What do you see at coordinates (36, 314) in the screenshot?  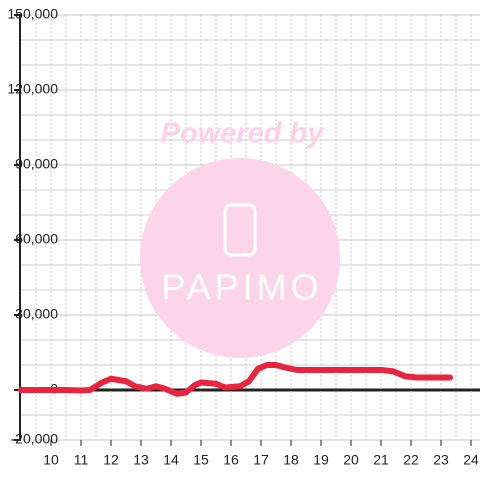 I see `y-tick-label: 30,000` at bounding box center [36, 314].